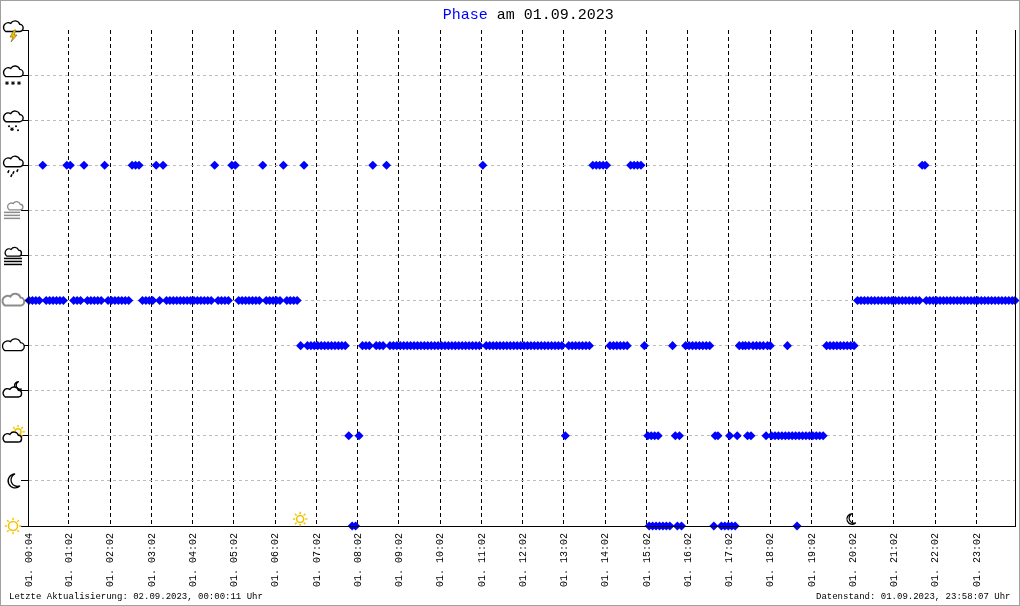  What do you see at coordinates (482, 560) in the screenshot?
I see `x-tick-label: 01. 11:02` at bounding box center [482, 560].